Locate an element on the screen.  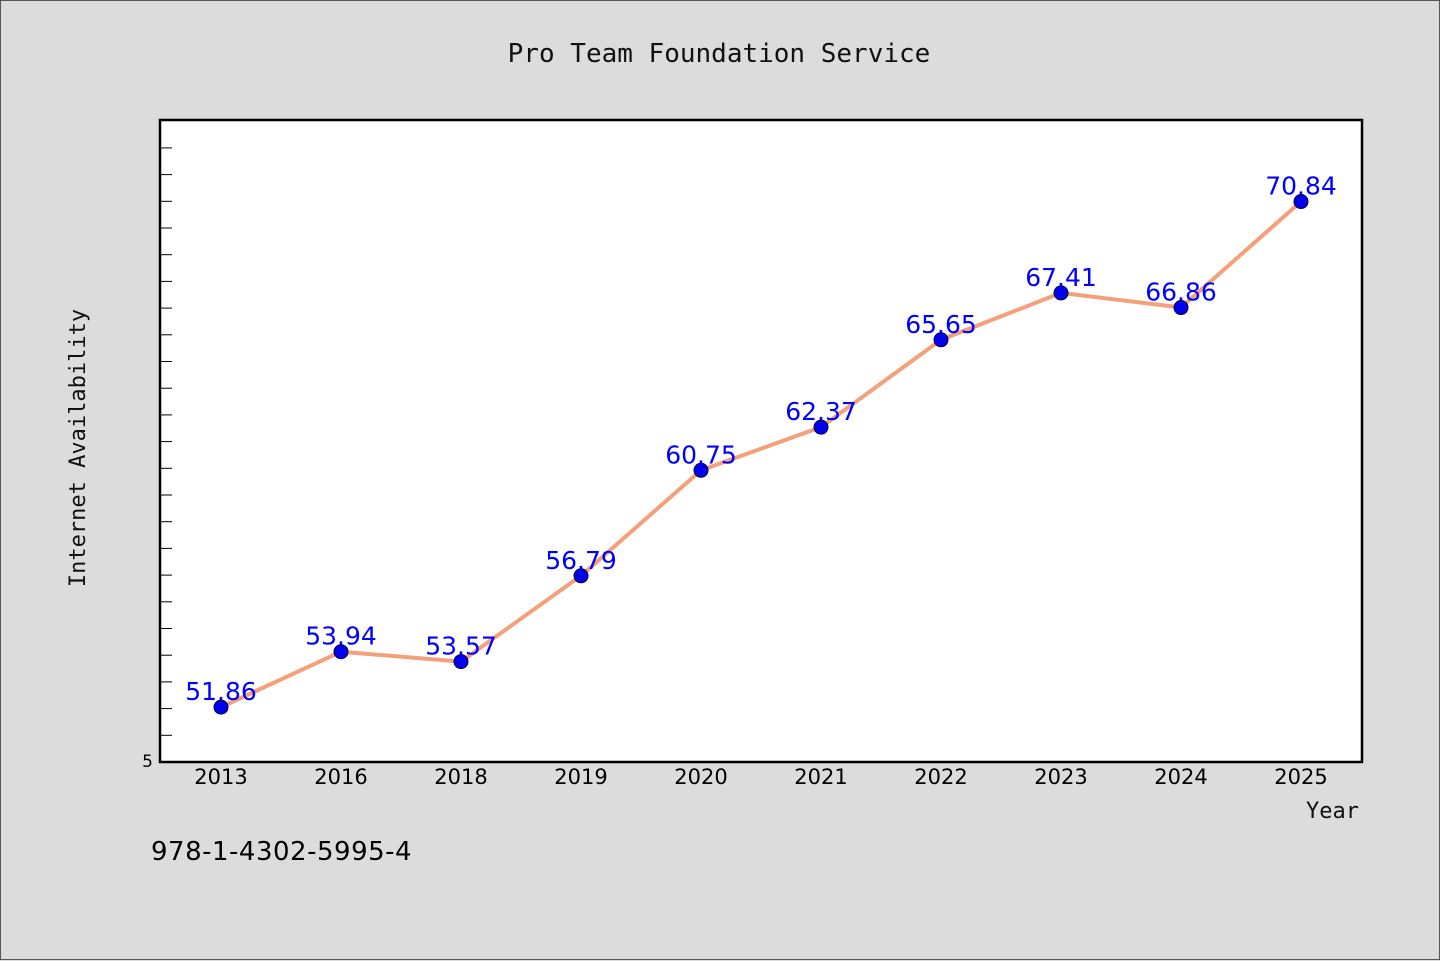
x-axis-label: Year is located at coordinates (1332, 811).